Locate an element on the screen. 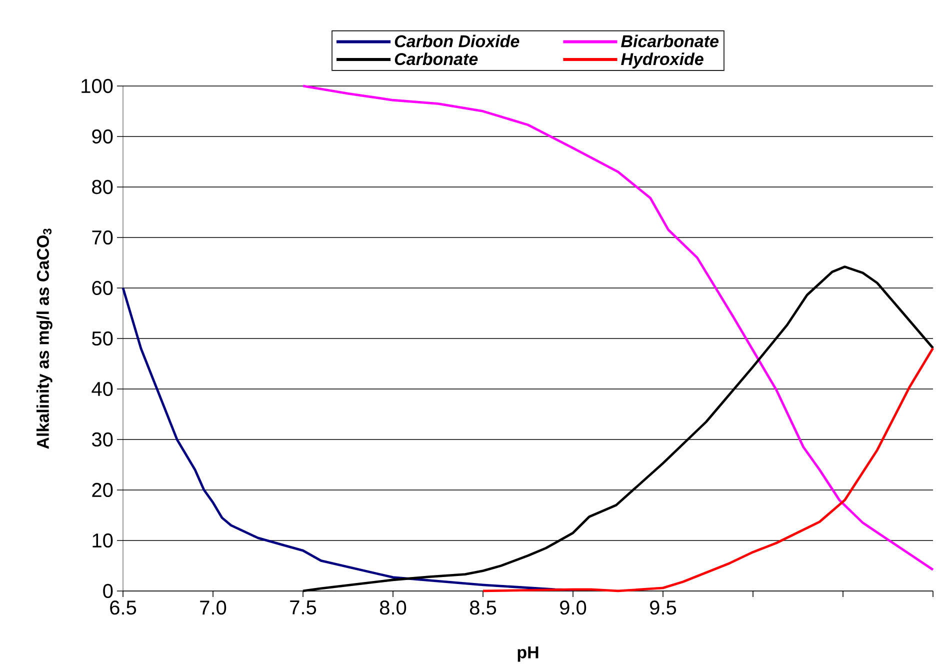 The width and height of the screenshot is (945, 666). y-tick-label: 70 is located at coordinates (102, 237).